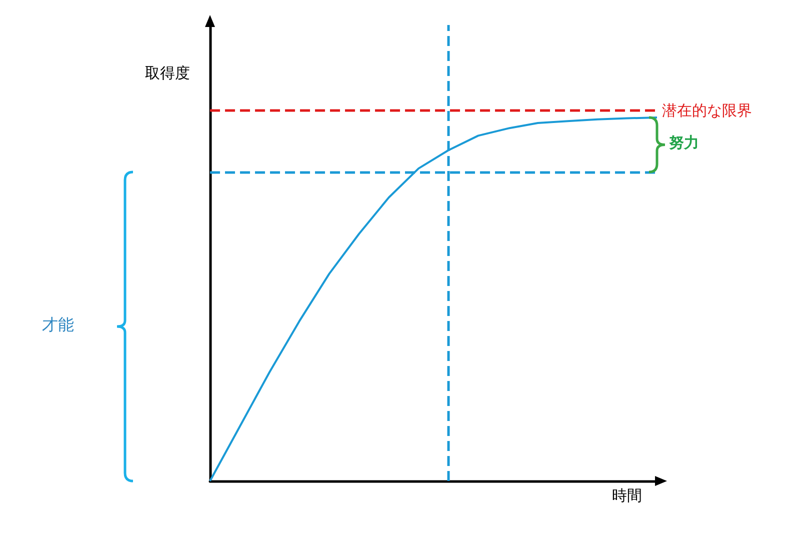 Image resolution: width=803 pixels, height=550 pixels. I want to click on text: 努力, so click(684, 142).